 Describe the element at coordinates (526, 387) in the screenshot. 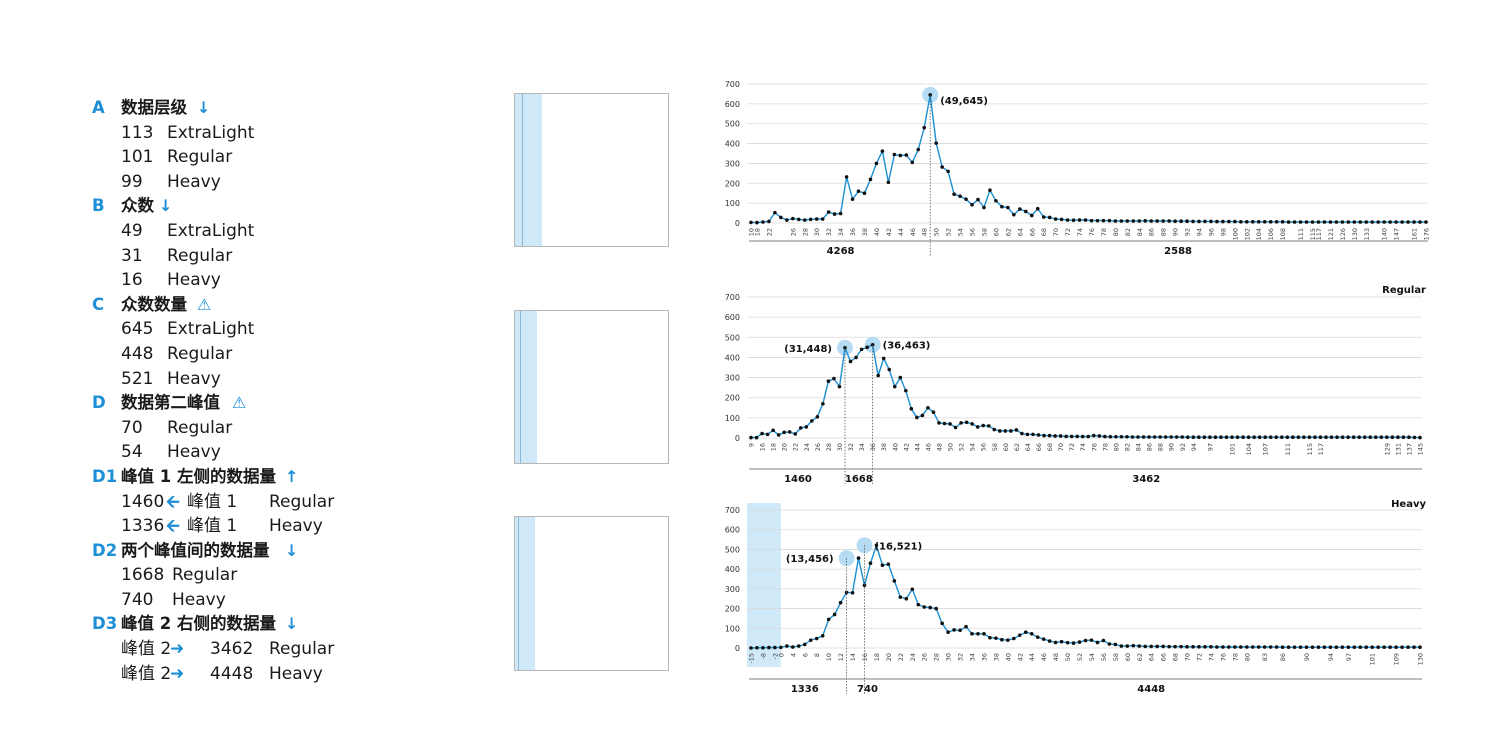

I see `strip-band` at that location.